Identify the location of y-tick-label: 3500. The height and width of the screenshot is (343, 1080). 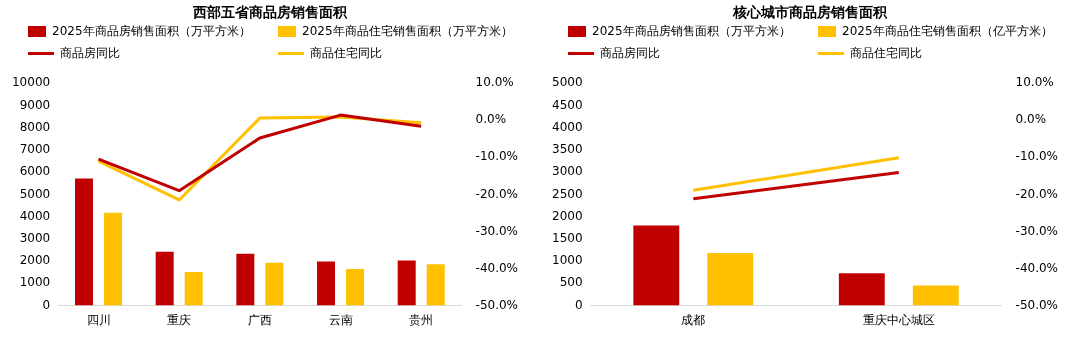
(567, 149).